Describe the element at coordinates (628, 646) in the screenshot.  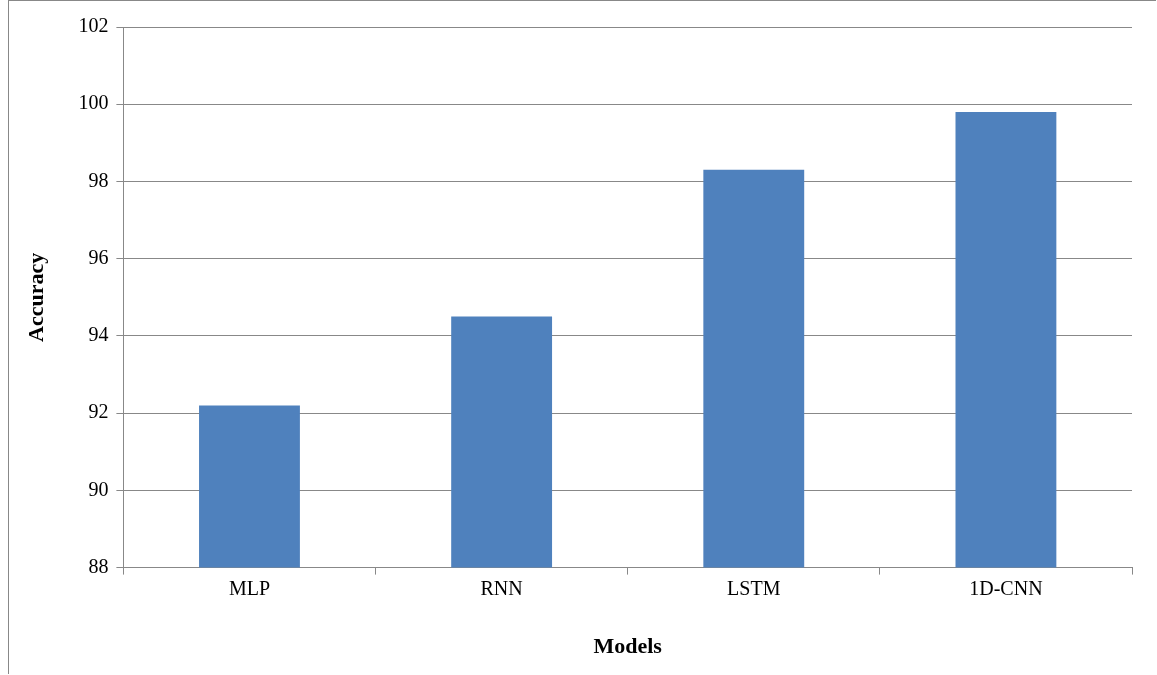
I see `x-axis-title: Models` at that location.